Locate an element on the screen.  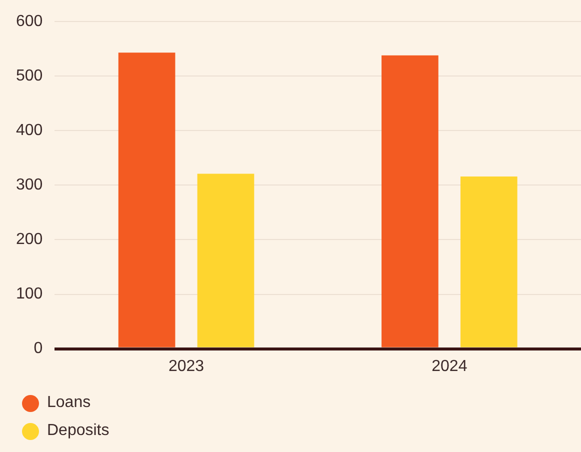
x-tick-label: 2023 is located at coordinates (186, 366).